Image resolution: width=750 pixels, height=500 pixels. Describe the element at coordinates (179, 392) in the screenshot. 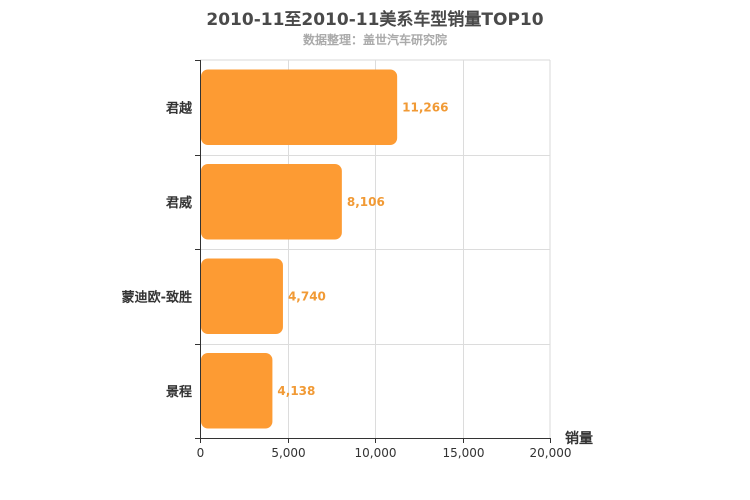

I see `category-label: 景程` at that location.